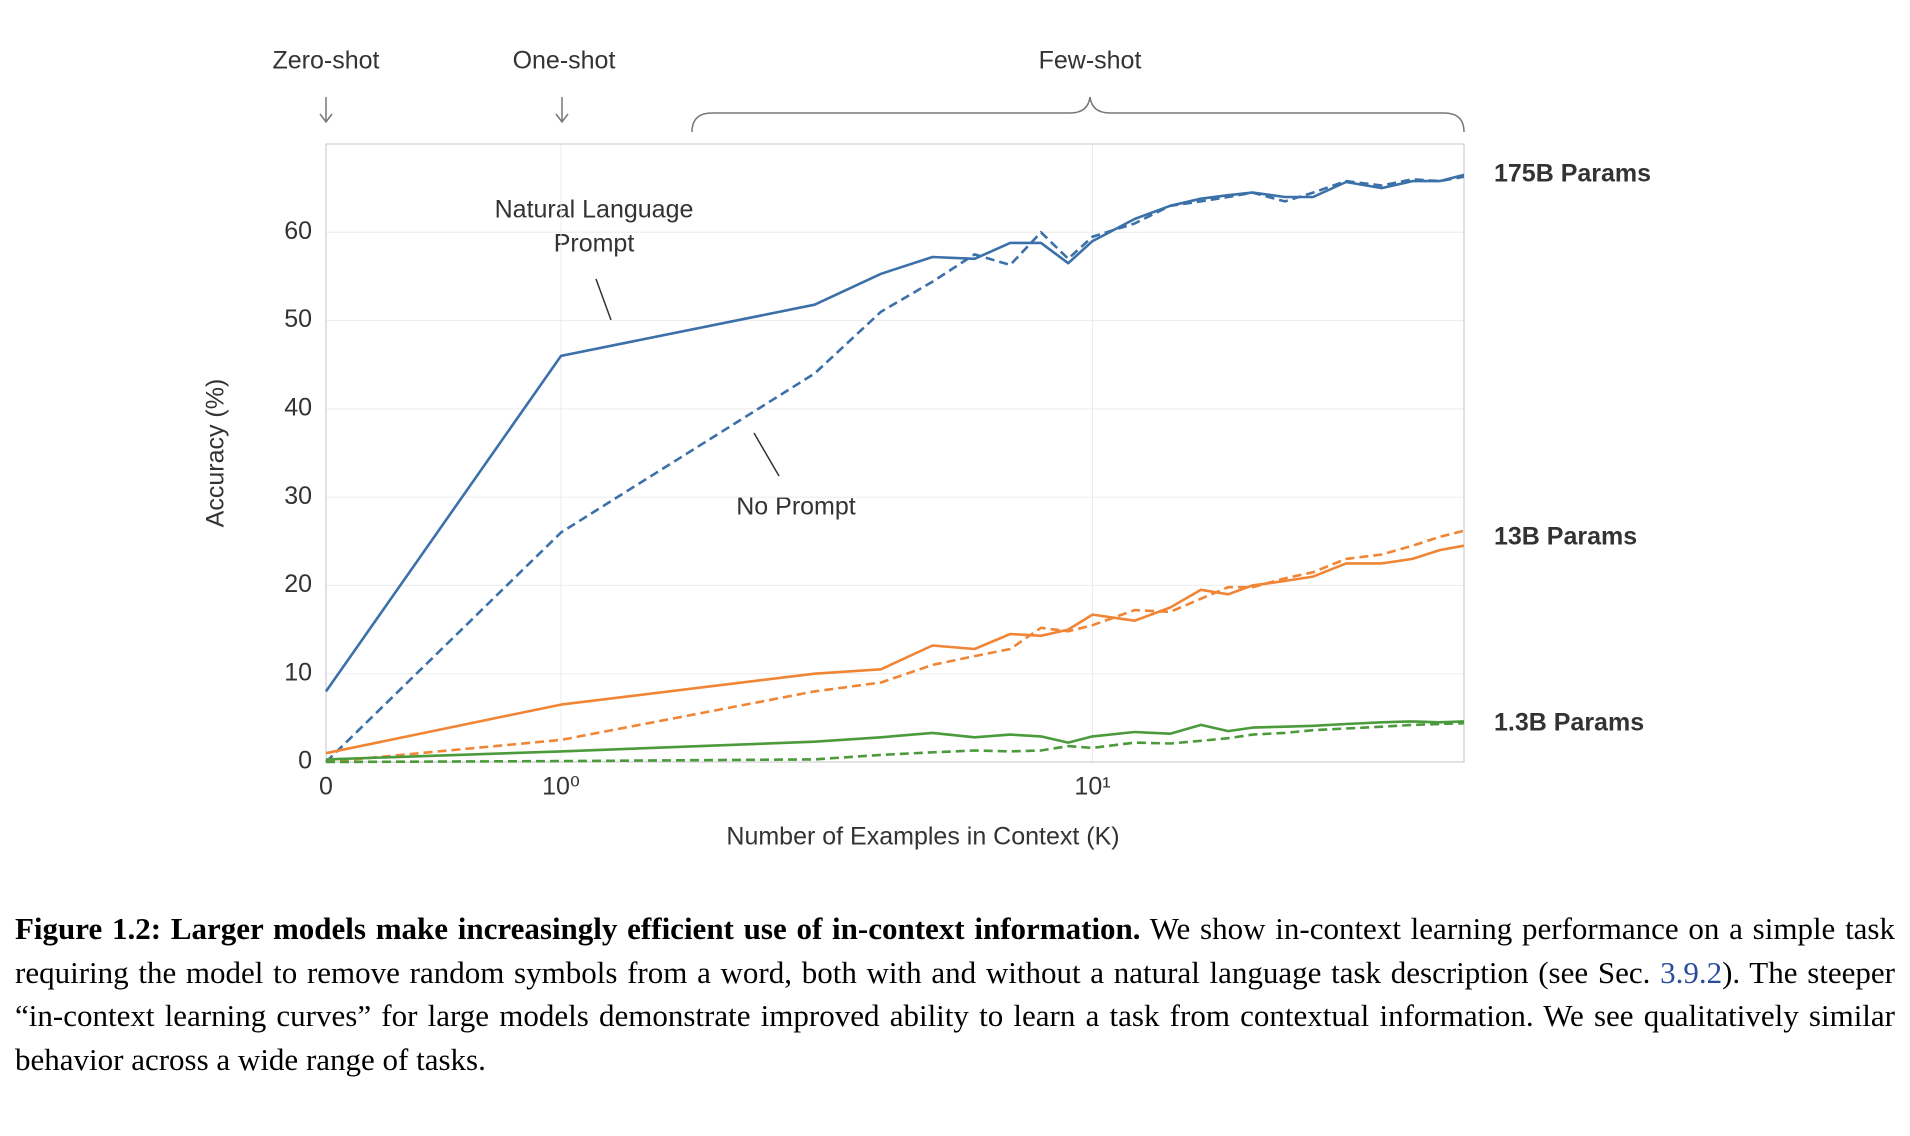  What do you see at coordinates (305, 761) in the screenshot?
I see `y-tick-label: 0` at bounding box center [305, 761].